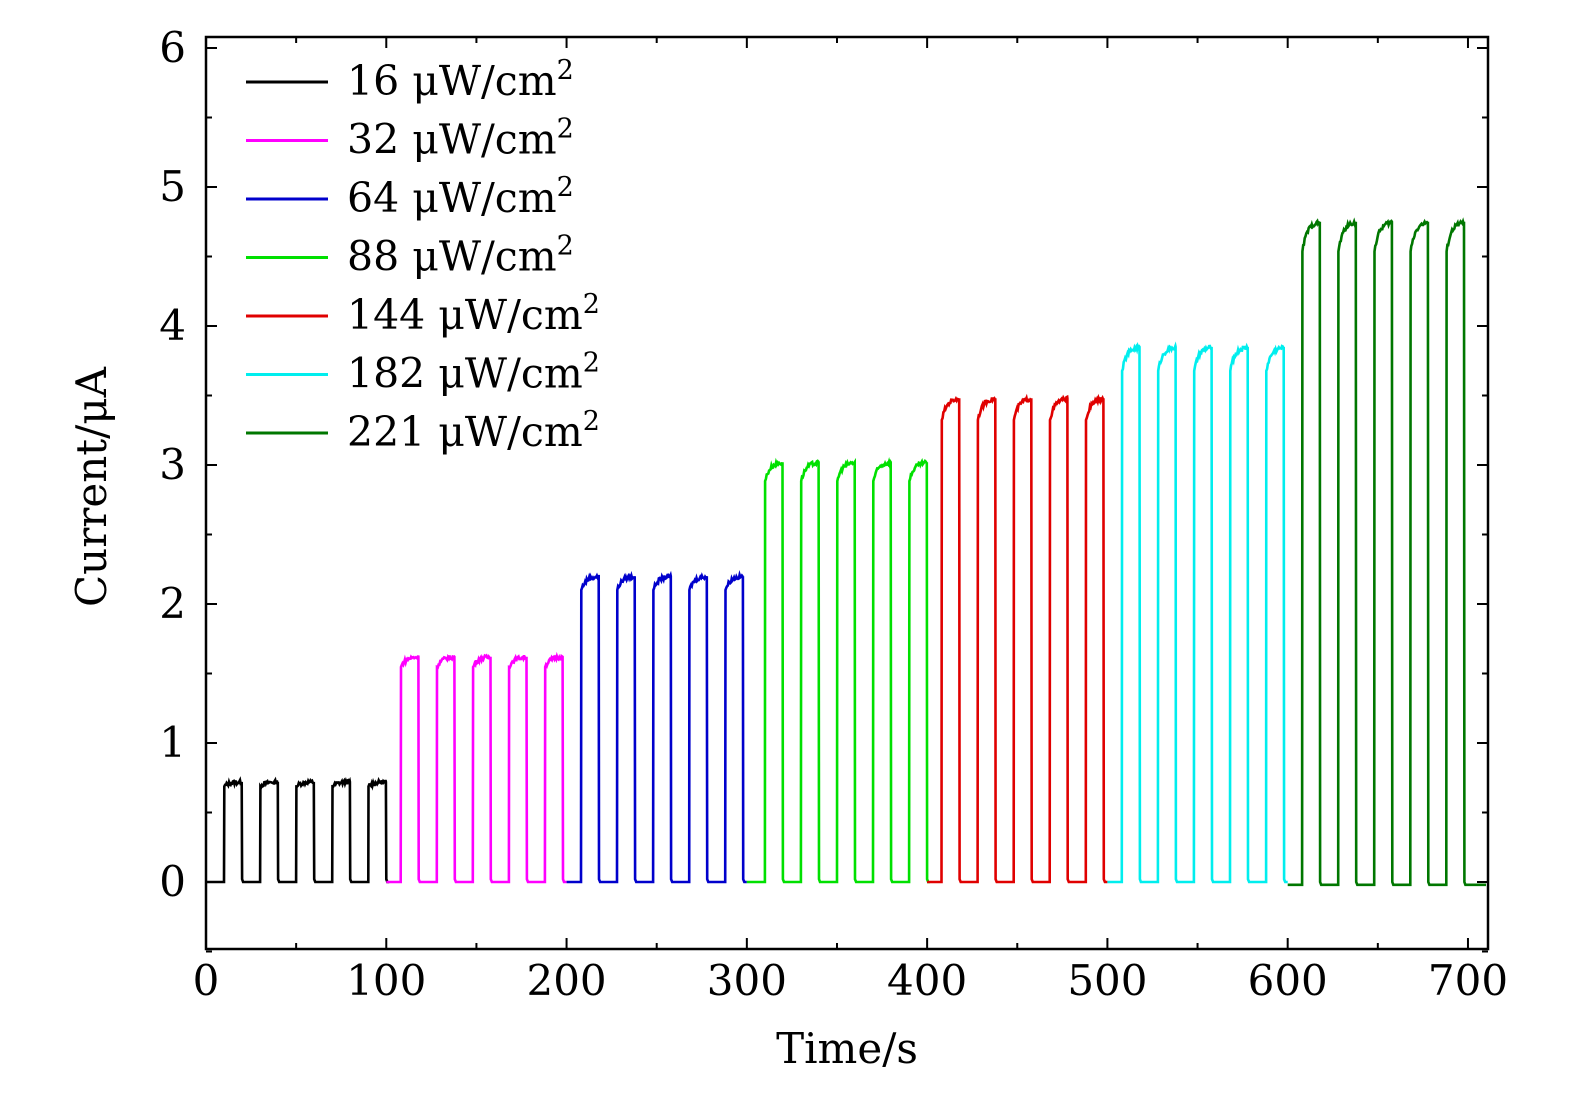 The image size is (1575, 1093). What do you see at coordinates (172, 464) in the screenshot?
I see `y-tick-label: 3` at bounding box center [172, 464].